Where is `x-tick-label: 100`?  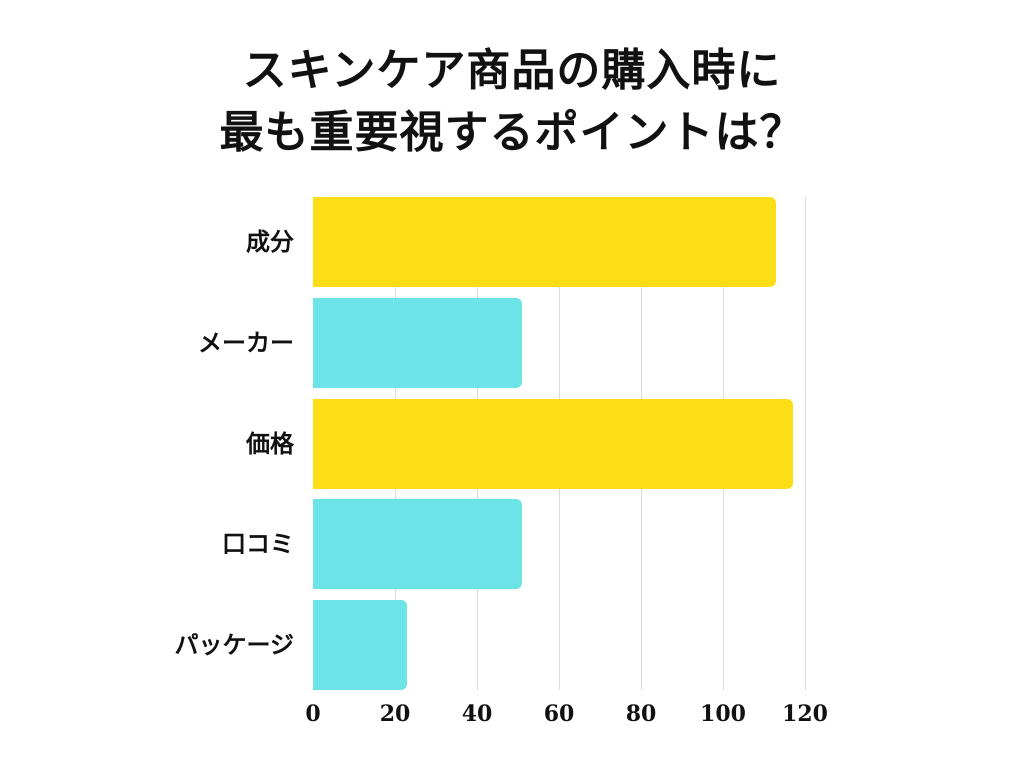 x-tick-label: 100 is located at coordinates (723, 714).